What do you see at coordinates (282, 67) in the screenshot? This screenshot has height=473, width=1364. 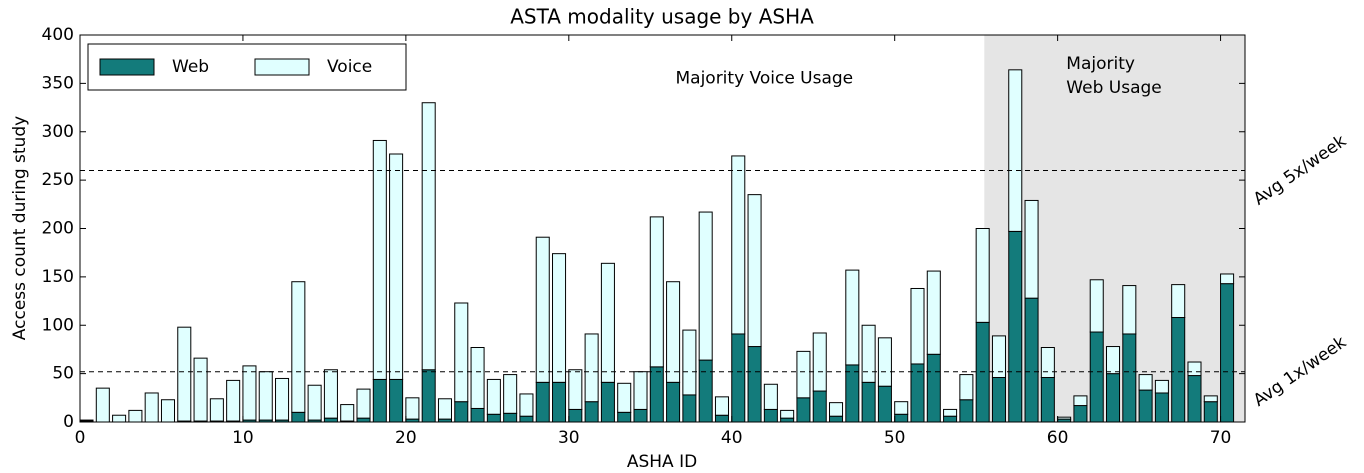 I see `legend-swatch` at bounding box center [282, 67].